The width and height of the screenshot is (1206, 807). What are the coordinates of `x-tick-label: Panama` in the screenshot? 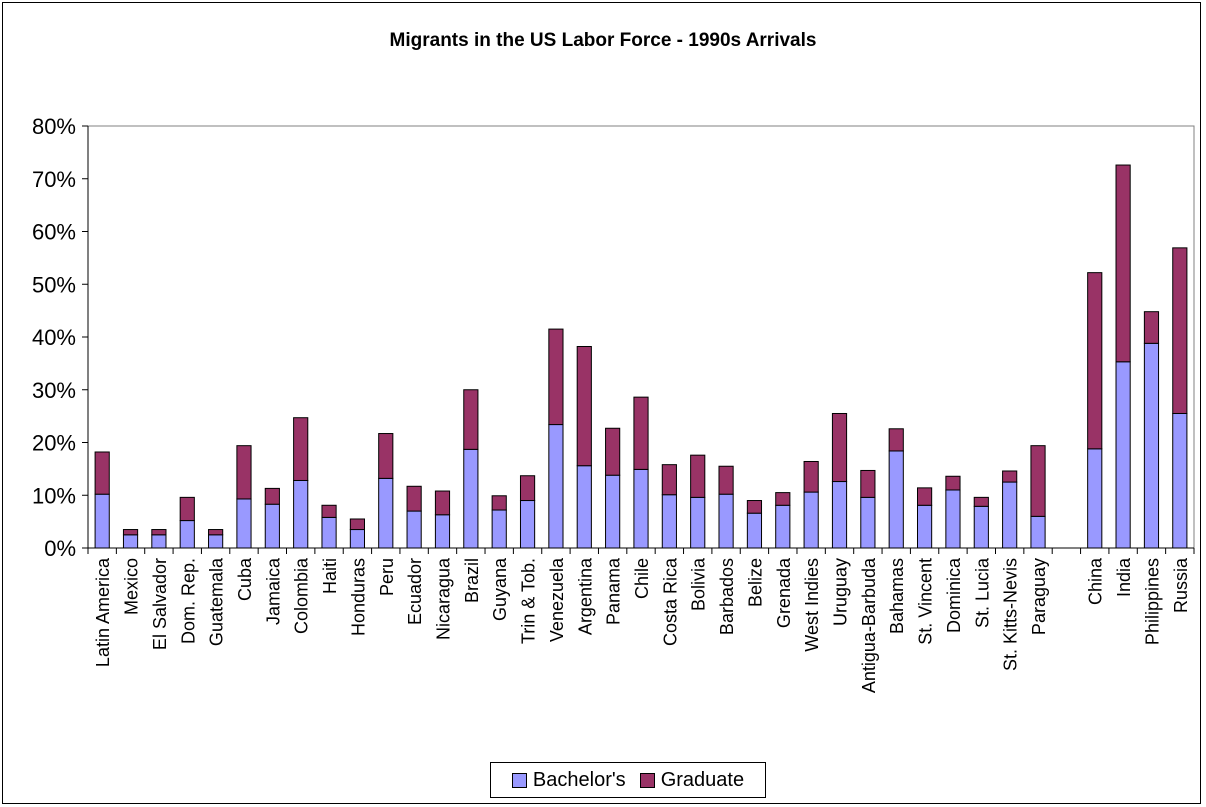 It's located at (614, 591).